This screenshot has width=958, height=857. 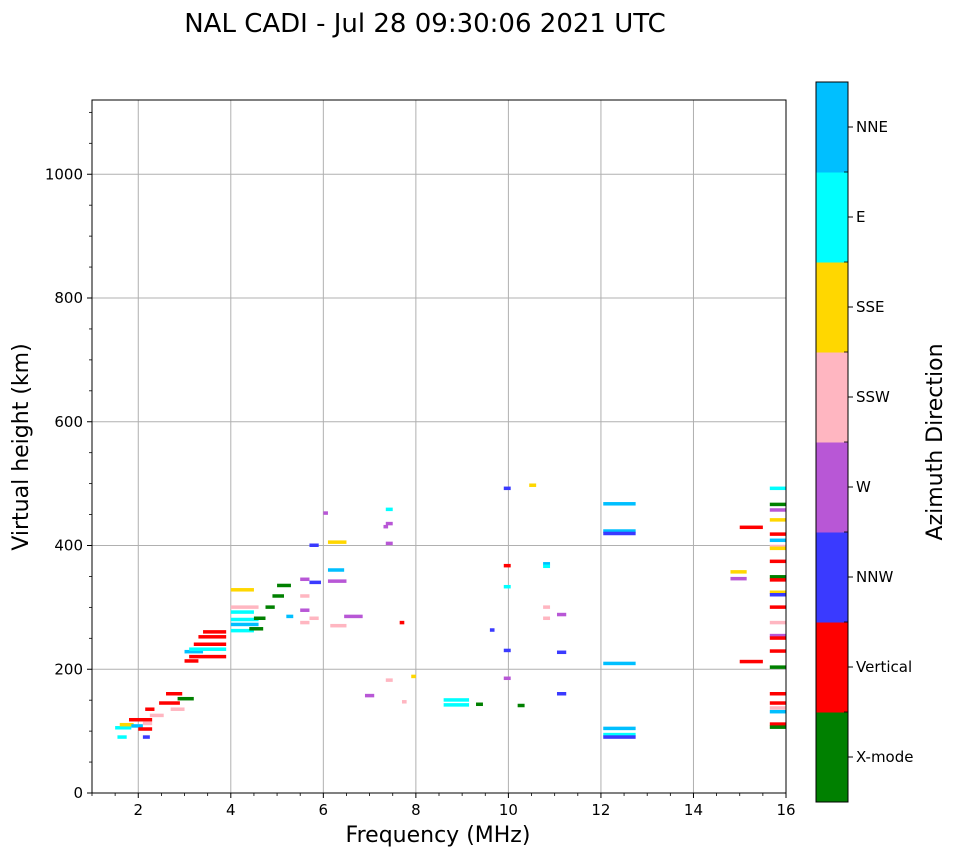 What do you see at coordinates (884, 757) in the screenshot?
I see `colorbar-tick-label: X-mode` at bounding box center [884, 757].